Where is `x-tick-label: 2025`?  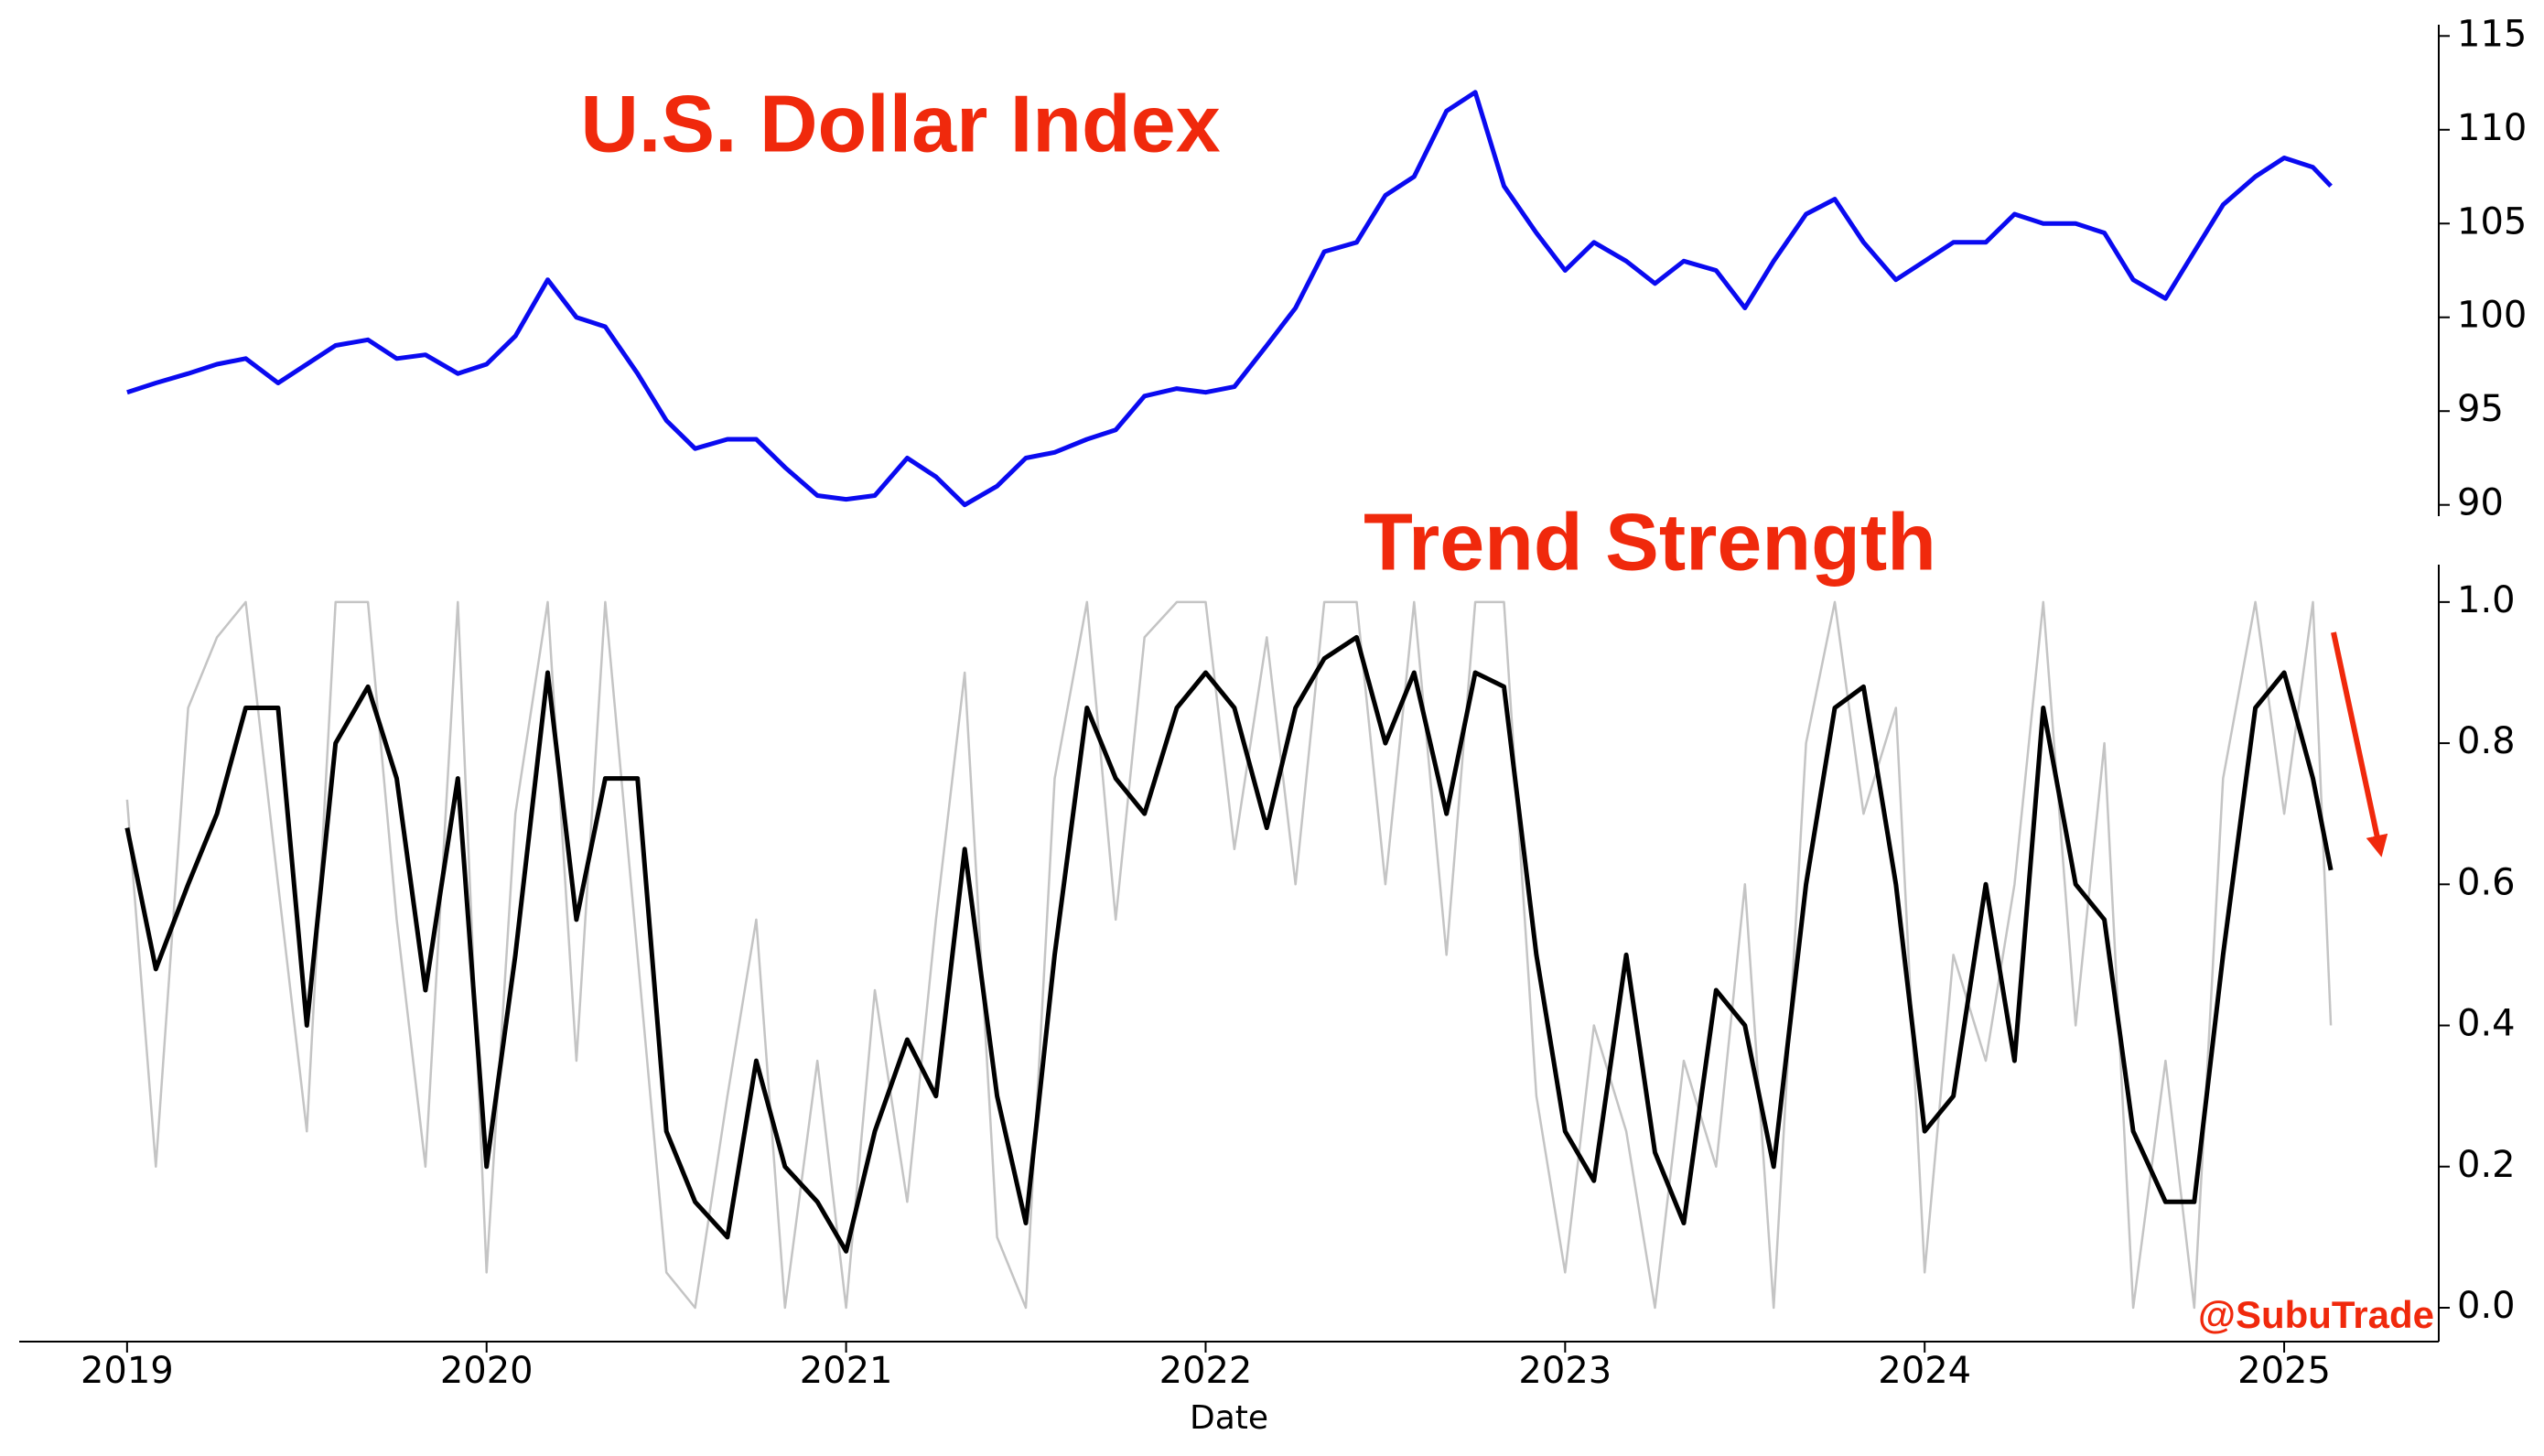
x-tick-label: 2025 is located at coordinates (2284, 1371).